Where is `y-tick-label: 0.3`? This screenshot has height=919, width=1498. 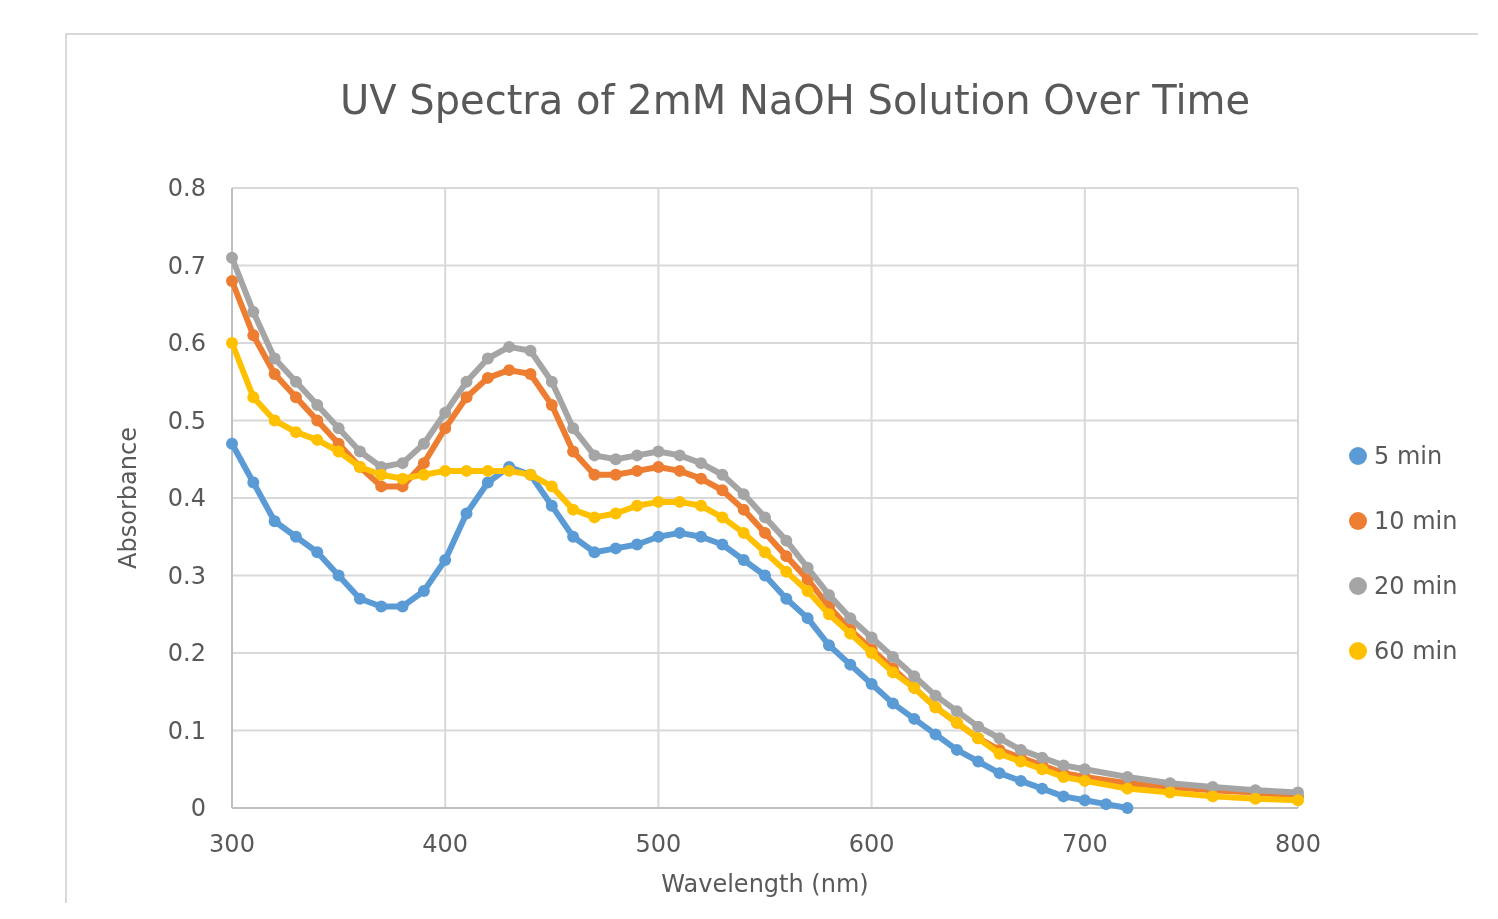 y-tick-label: 0.3 is located at coordinates (186, 575).